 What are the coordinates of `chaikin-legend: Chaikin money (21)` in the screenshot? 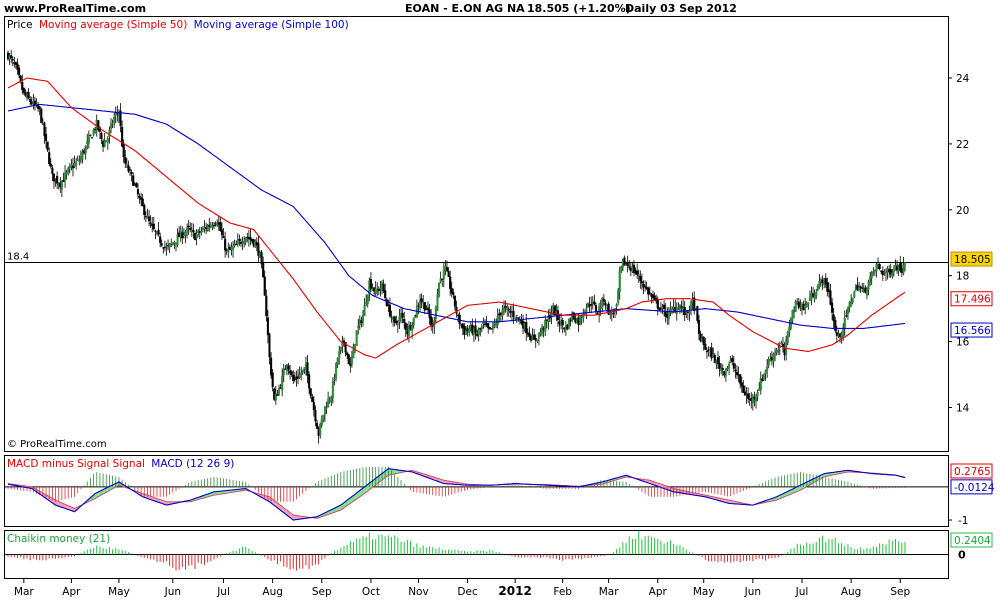 It's located at (58, 539).